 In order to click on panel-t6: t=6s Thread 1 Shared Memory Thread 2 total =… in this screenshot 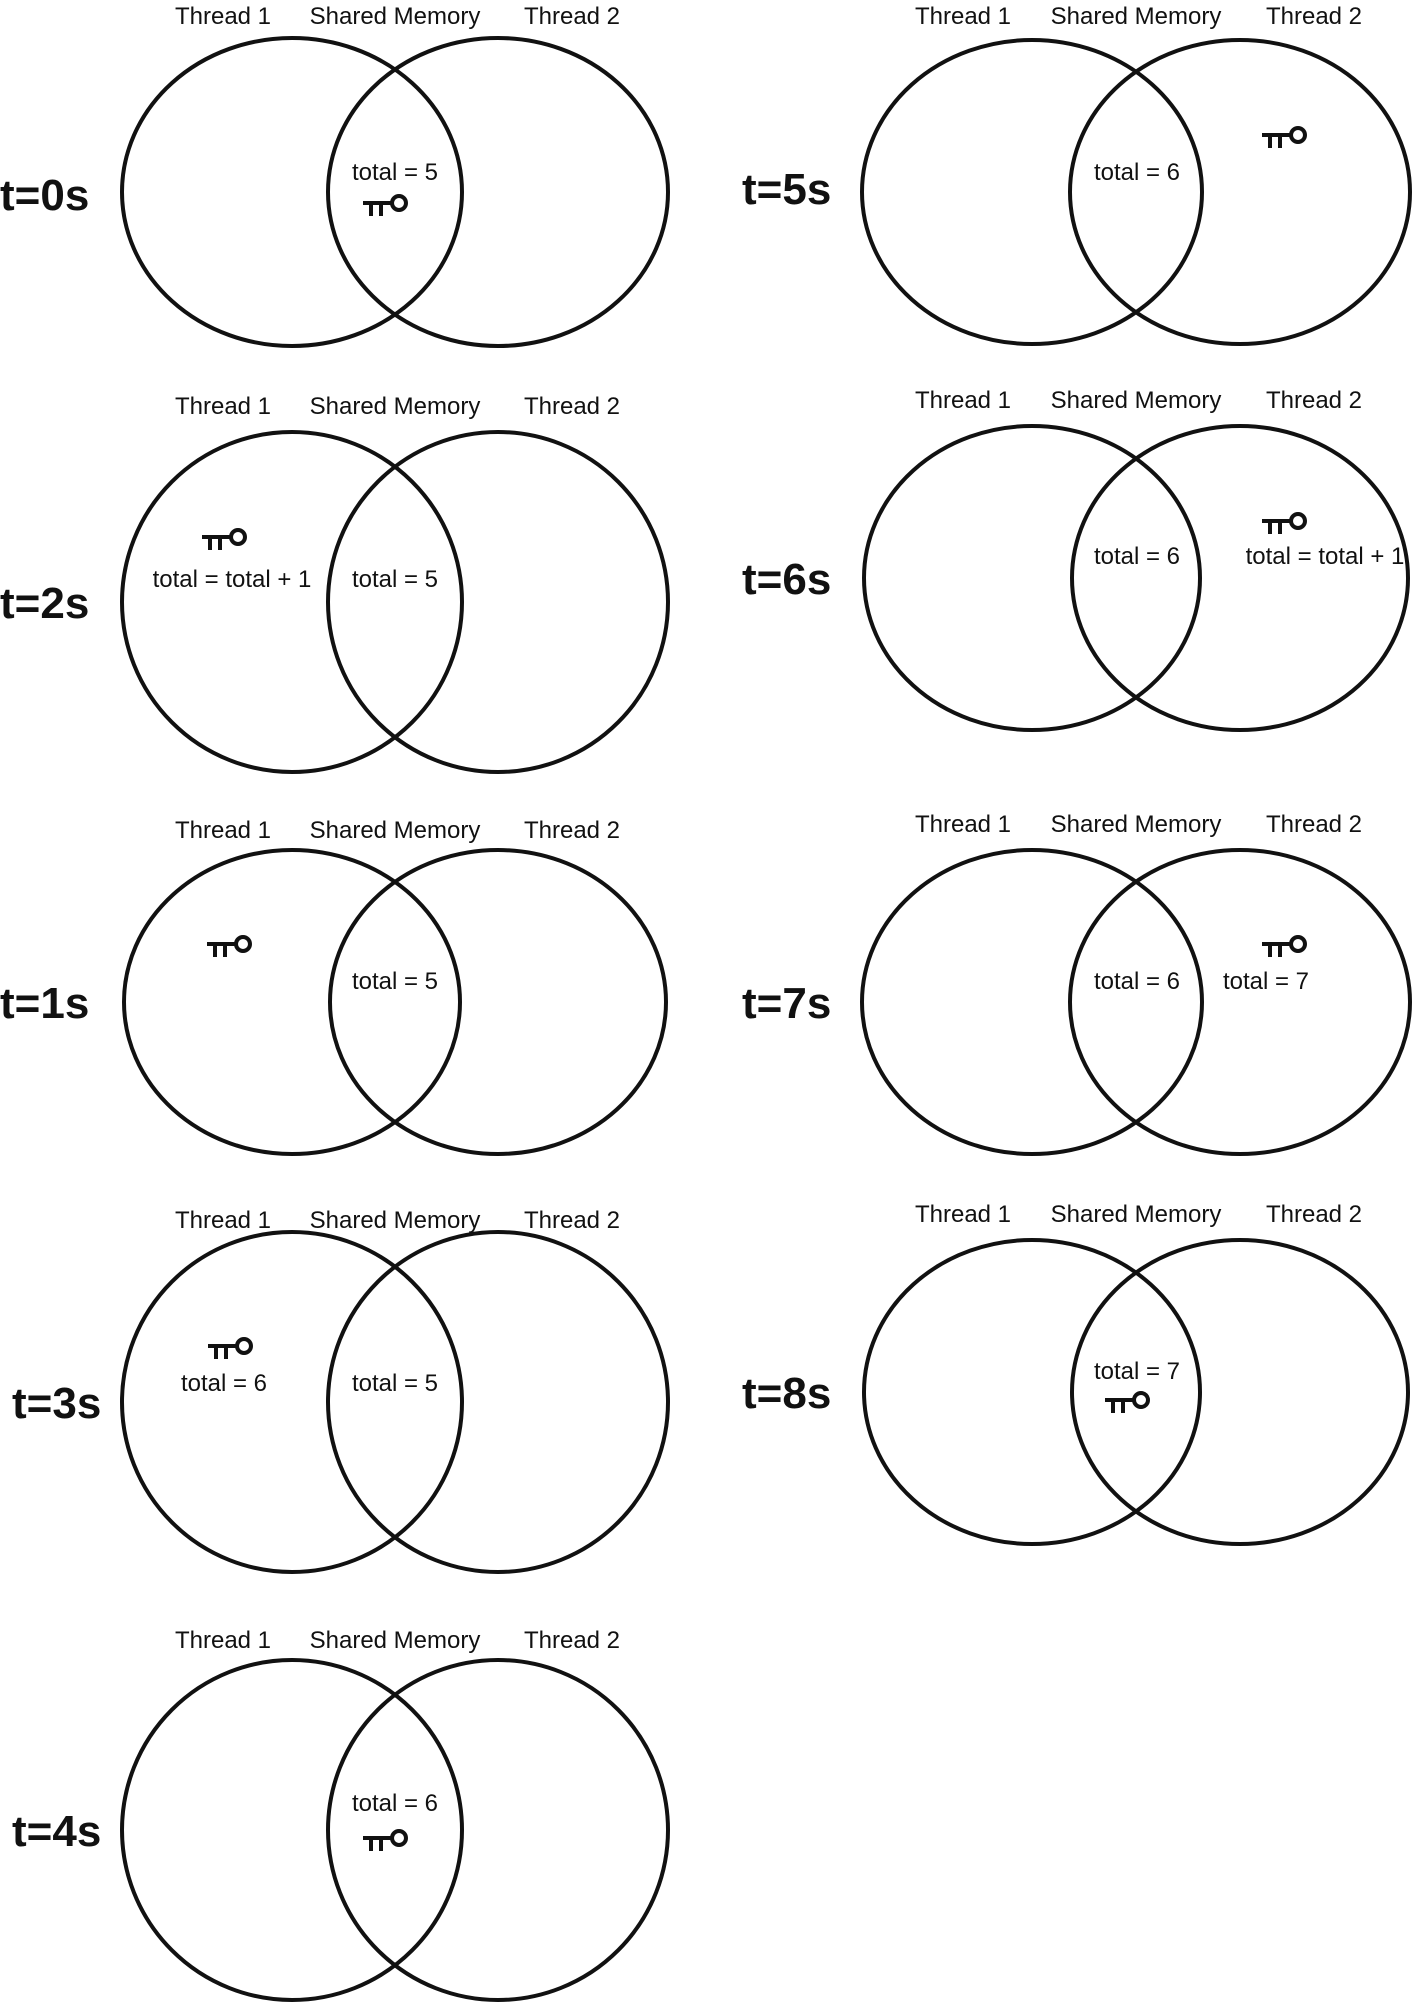, I will do `click(1076, 559)`.